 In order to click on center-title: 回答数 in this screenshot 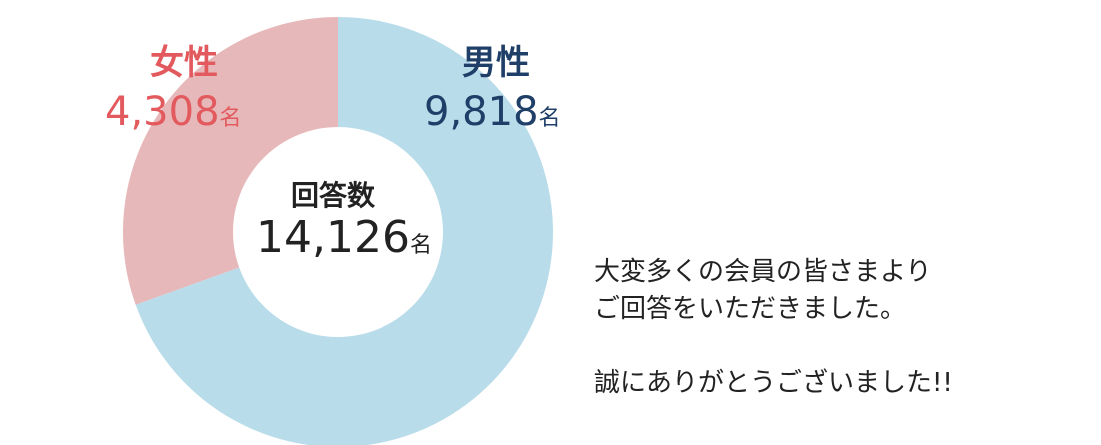, I will do `click(333, 195)`.